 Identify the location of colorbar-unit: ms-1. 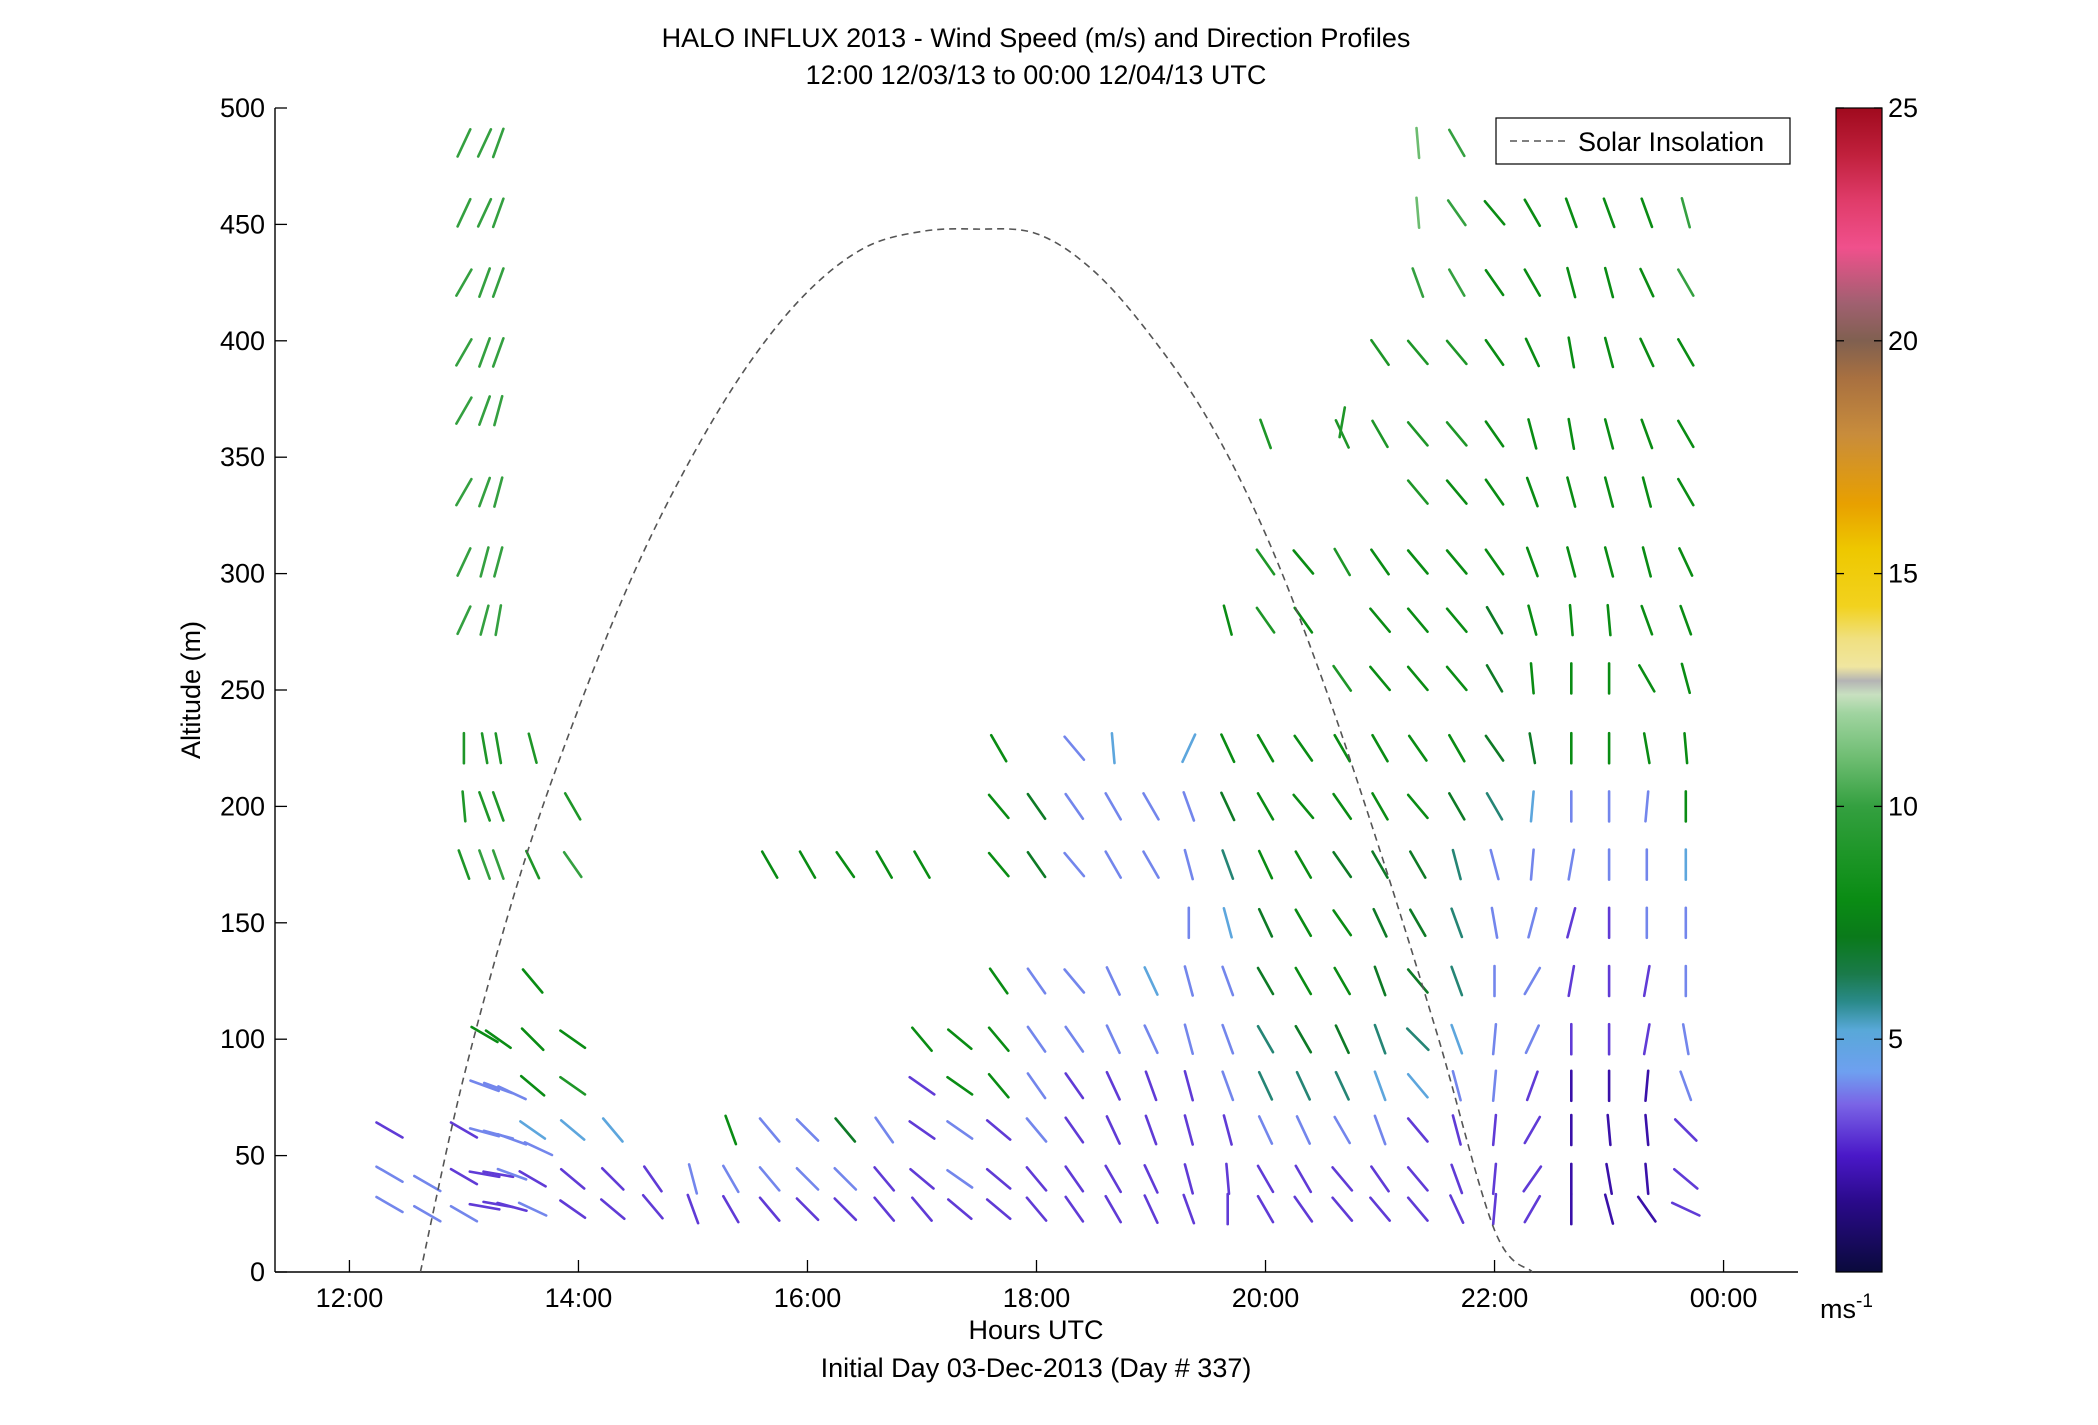
(1846, 1307).